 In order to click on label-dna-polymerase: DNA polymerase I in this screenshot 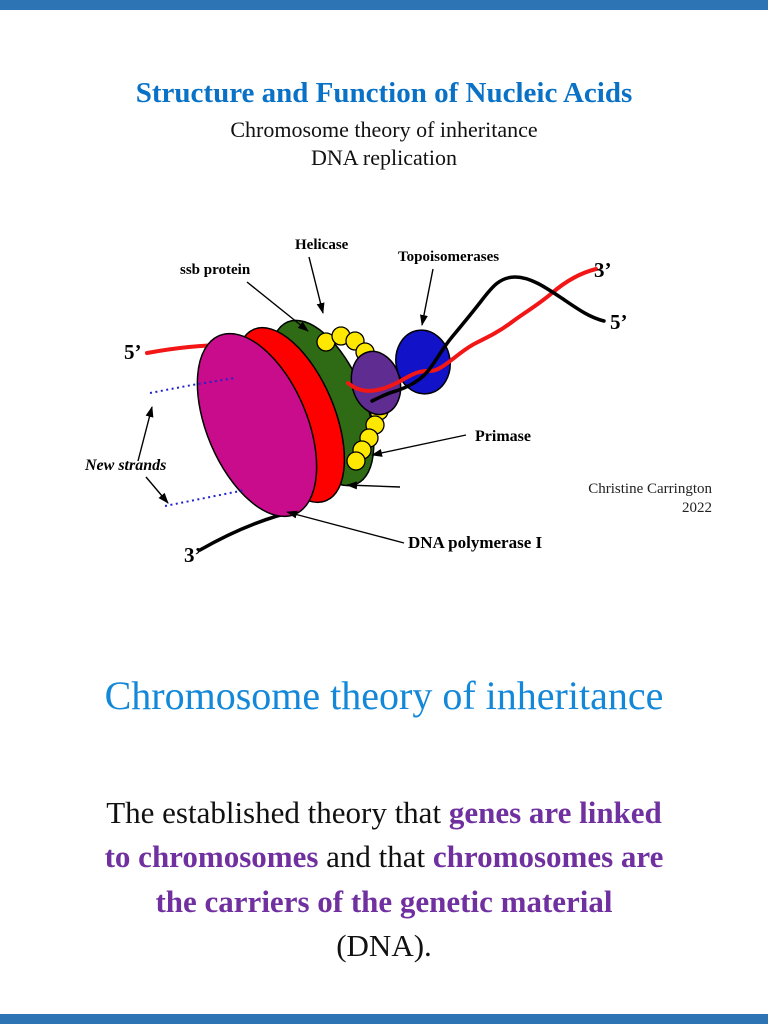, I will do `click(475, 542)`.